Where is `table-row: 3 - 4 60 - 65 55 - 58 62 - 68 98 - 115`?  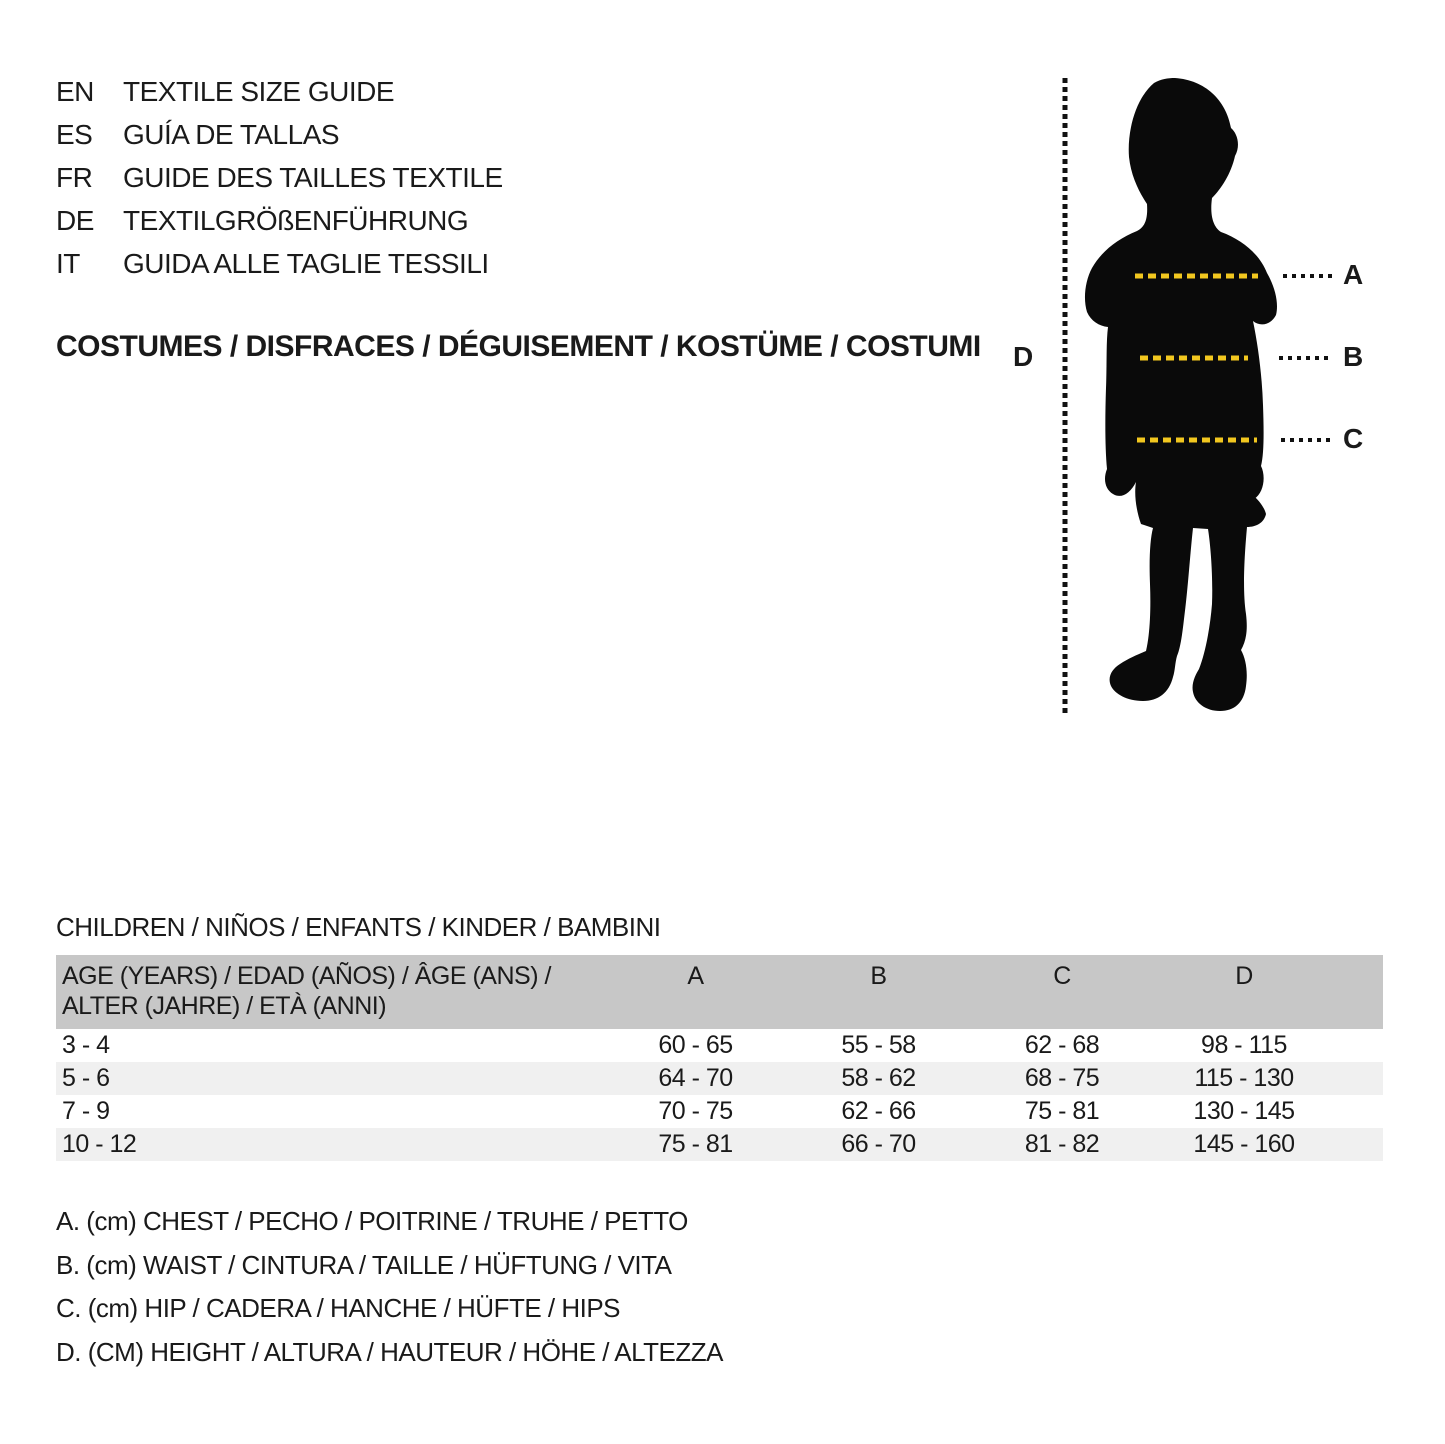 table-row: 3 - 4 60 - 65 55 - 58 62 - 68 98 - 115 is located at coordinates (719, 1045).